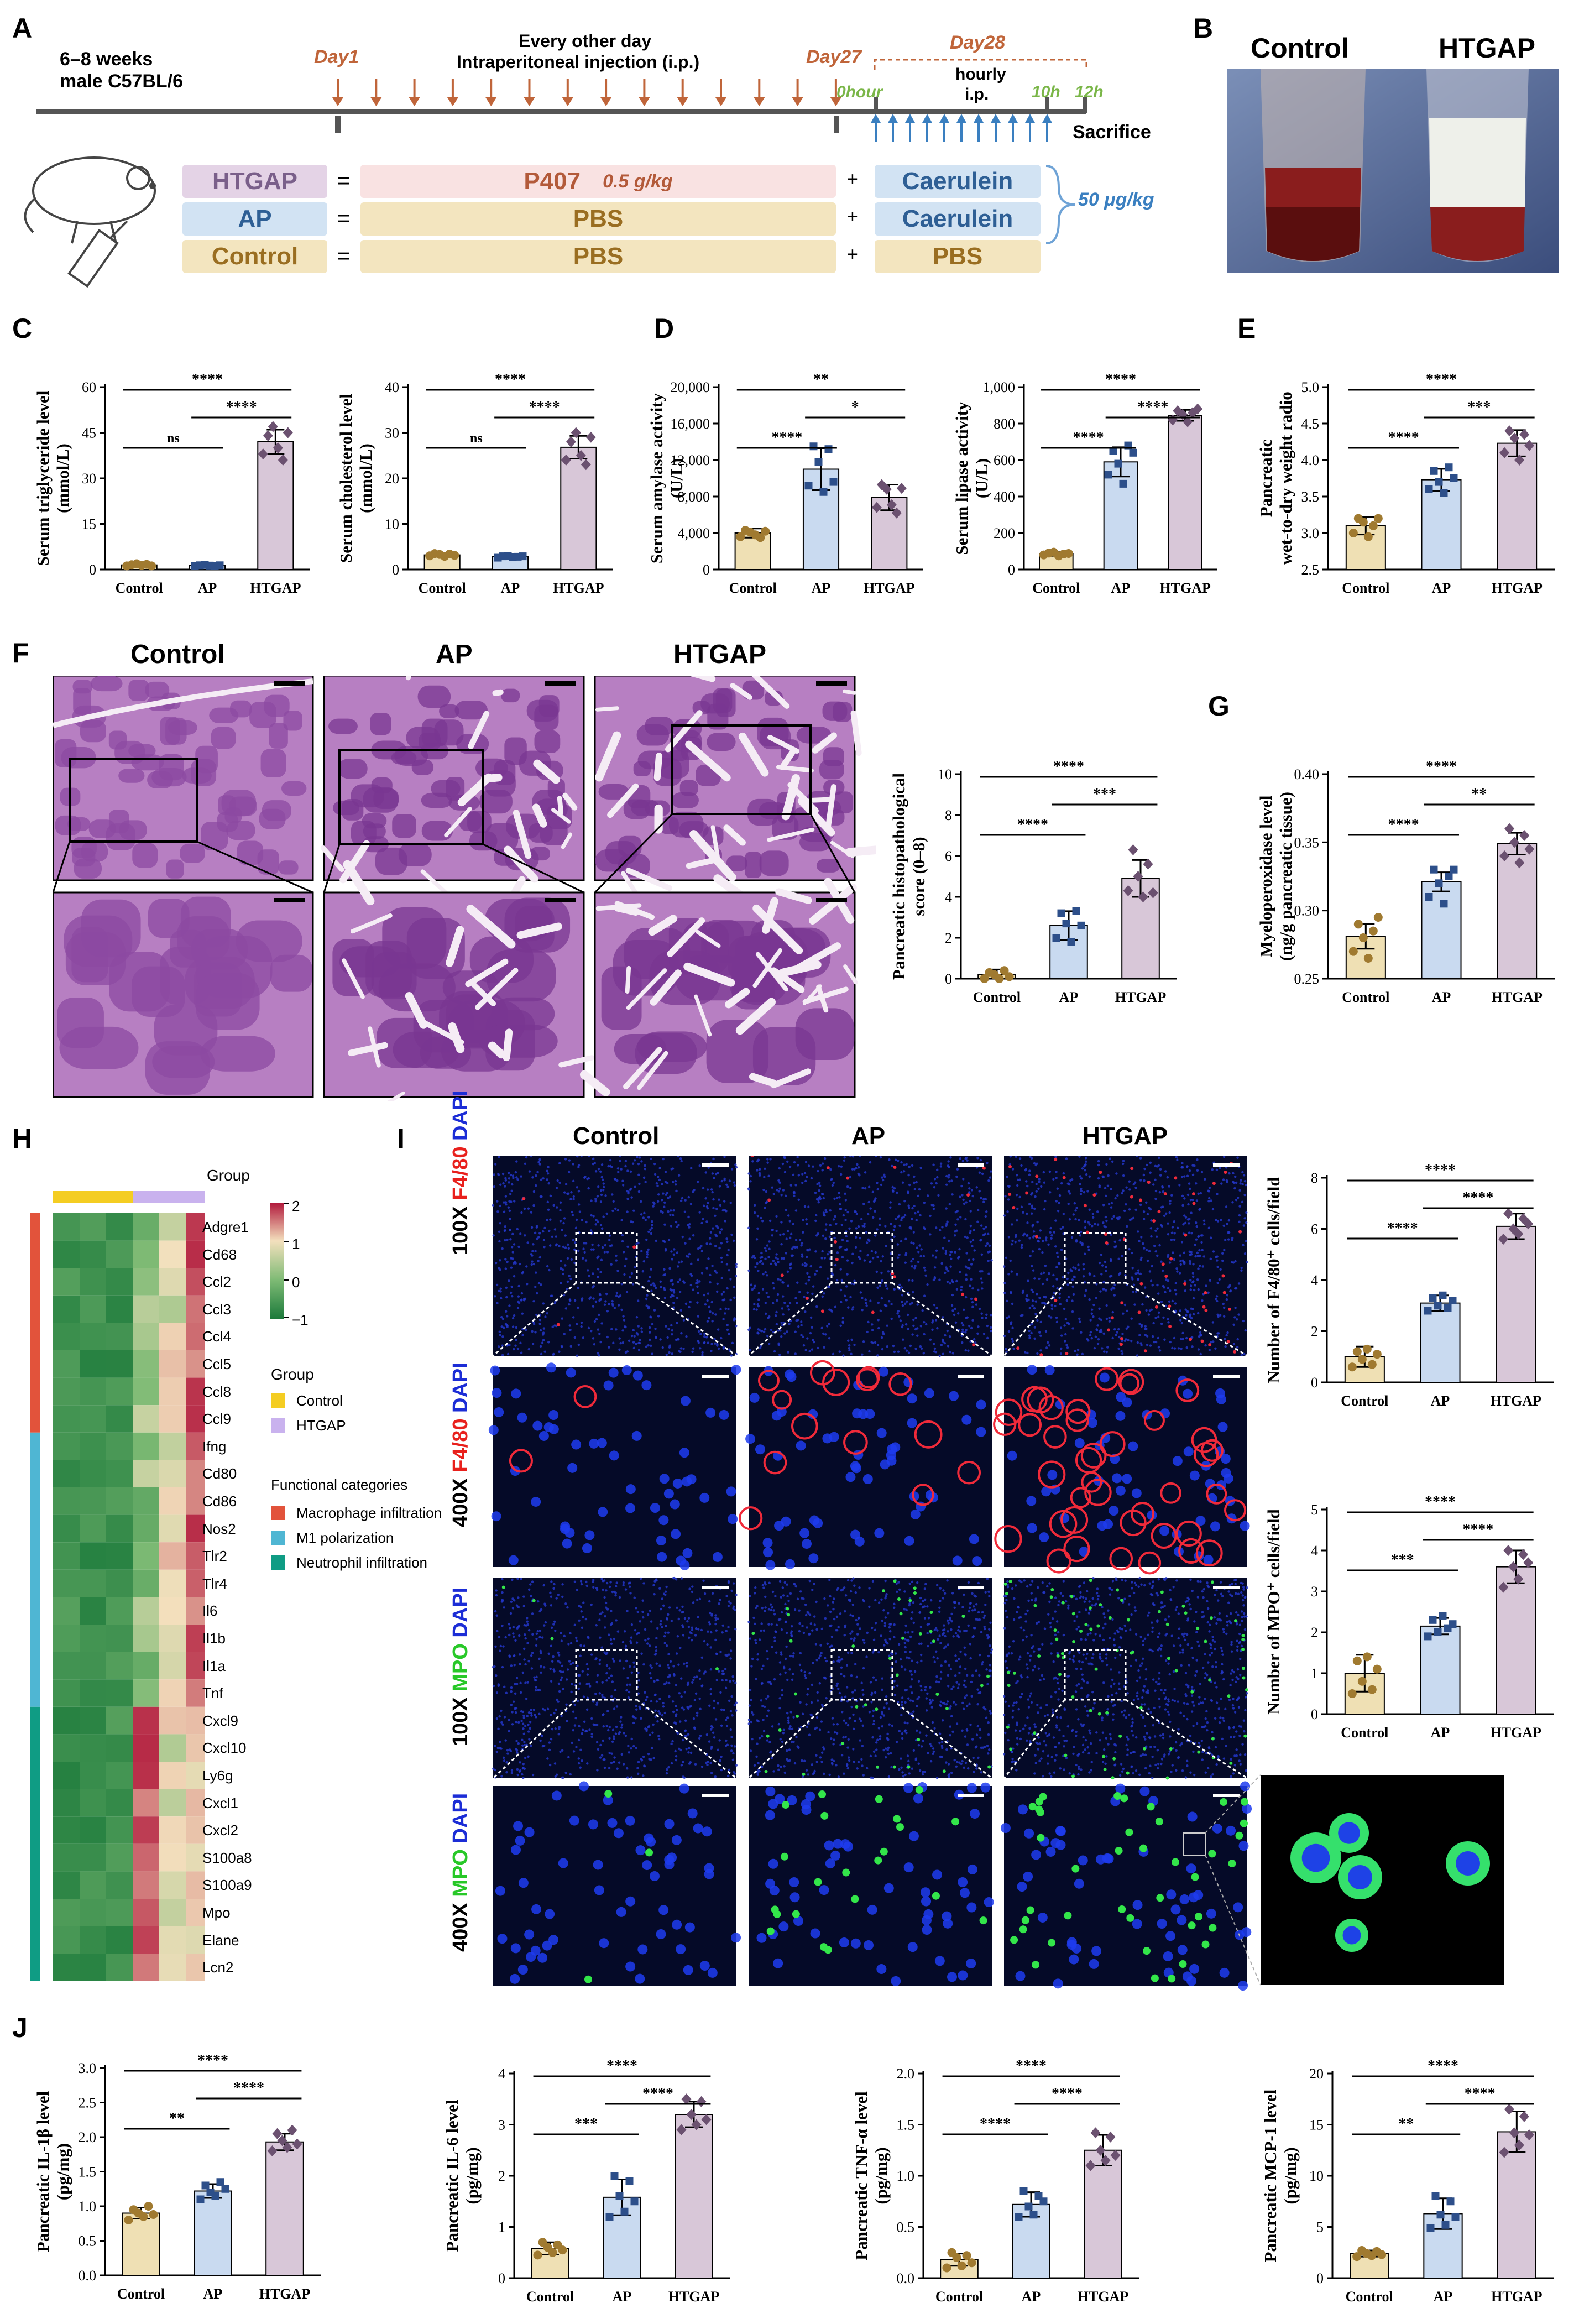 Image resolution: width=1579 pixels, height=2324 pixels. Describe the element at coordinates (893, 118) in the screenshot. I see `hourly-arrowhead` at that location.